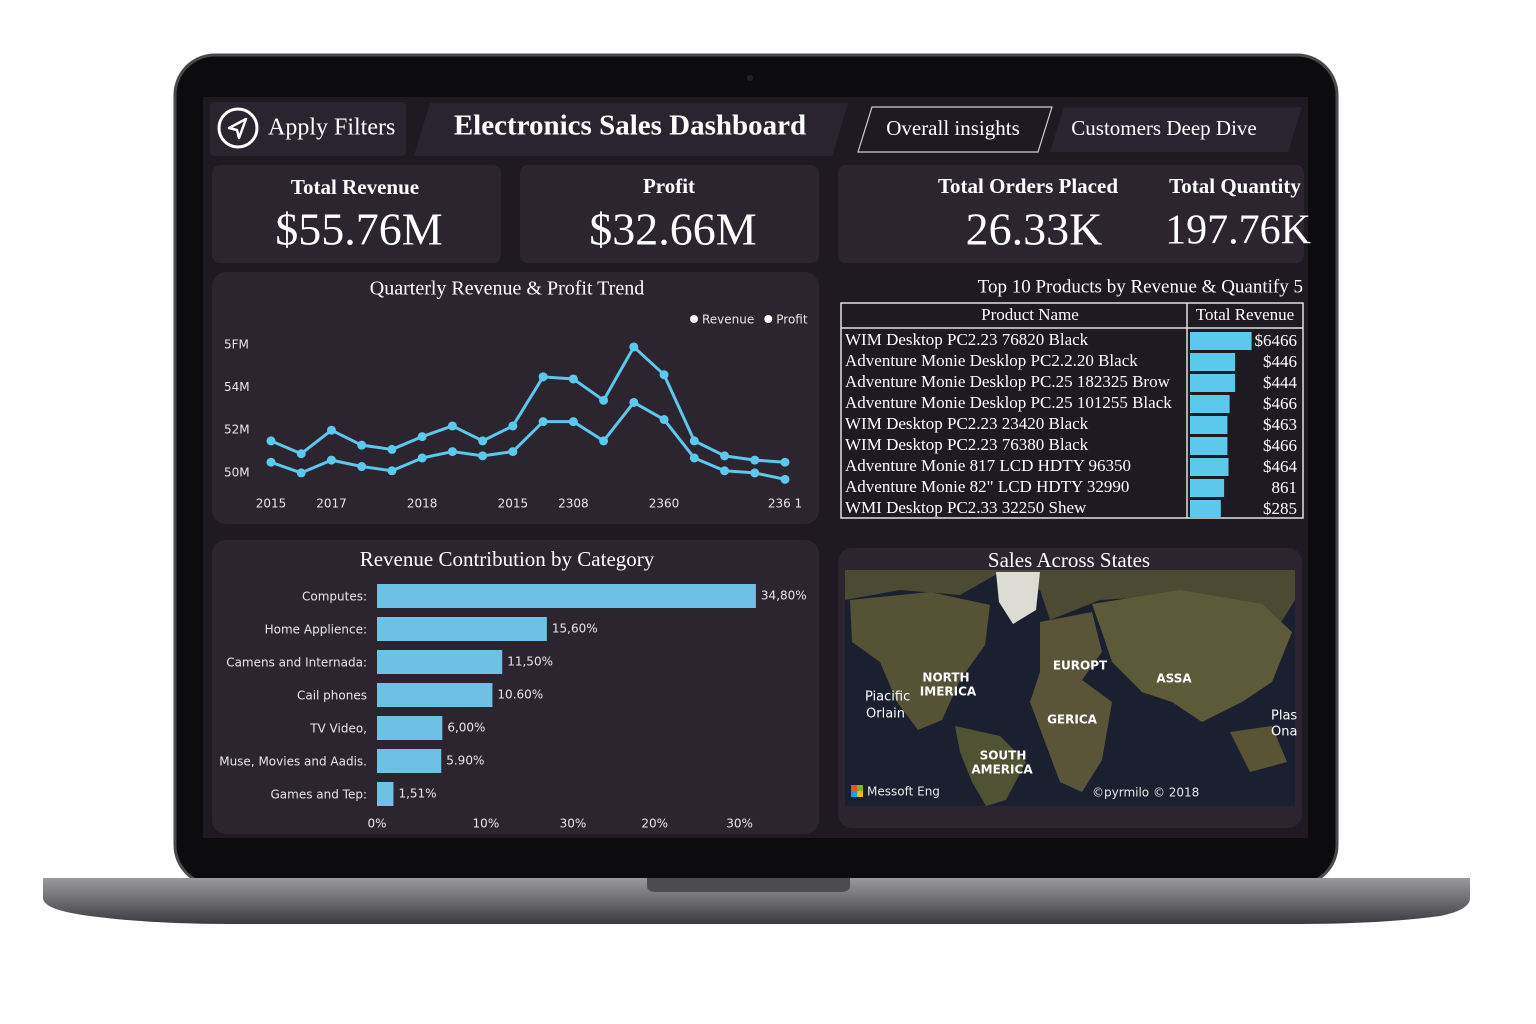  Describe the element at coordinates (792, 320) in the screenshot. I see `legend-label: Profit` at that location.